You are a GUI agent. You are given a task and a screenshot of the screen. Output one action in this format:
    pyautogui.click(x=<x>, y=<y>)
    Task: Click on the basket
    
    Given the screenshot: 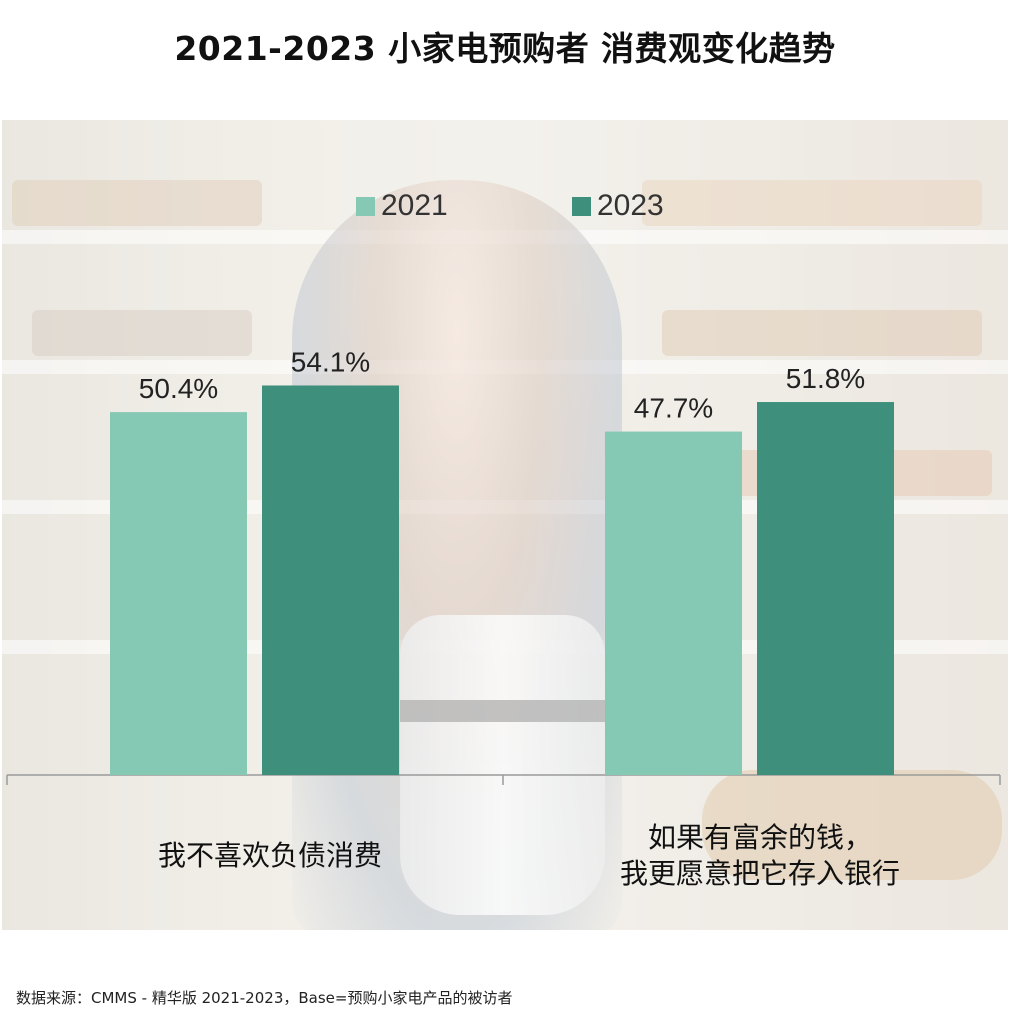 What is the action you would take?
    pyautogui.click(x=852, y=825)
    